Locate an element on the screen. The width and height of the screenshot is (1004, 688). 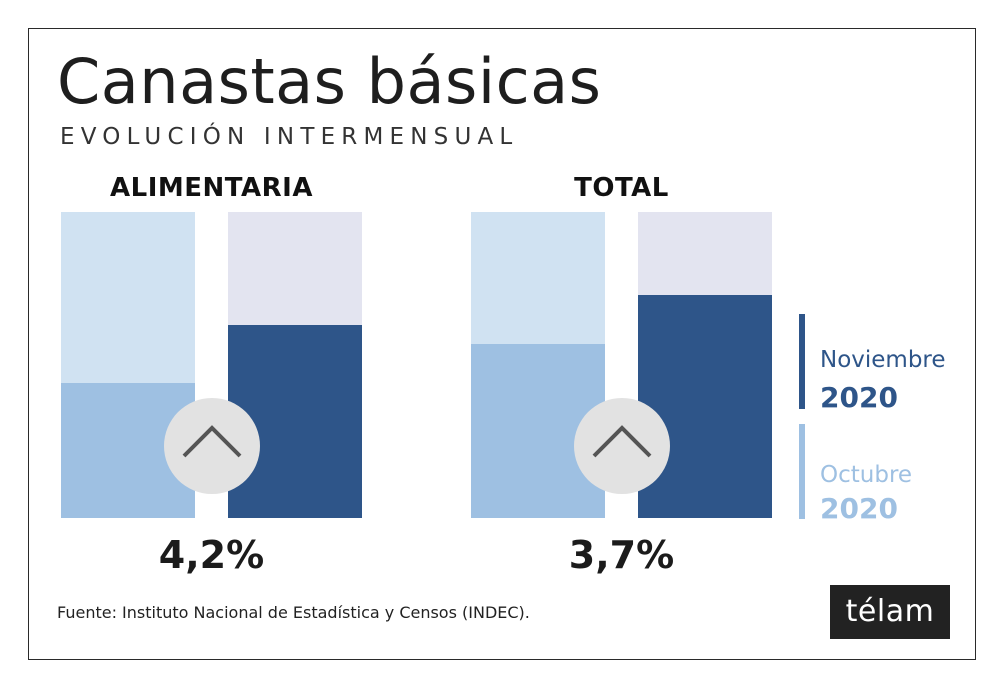
legend-swatch-noviembre is located at coordinates (802, 361).